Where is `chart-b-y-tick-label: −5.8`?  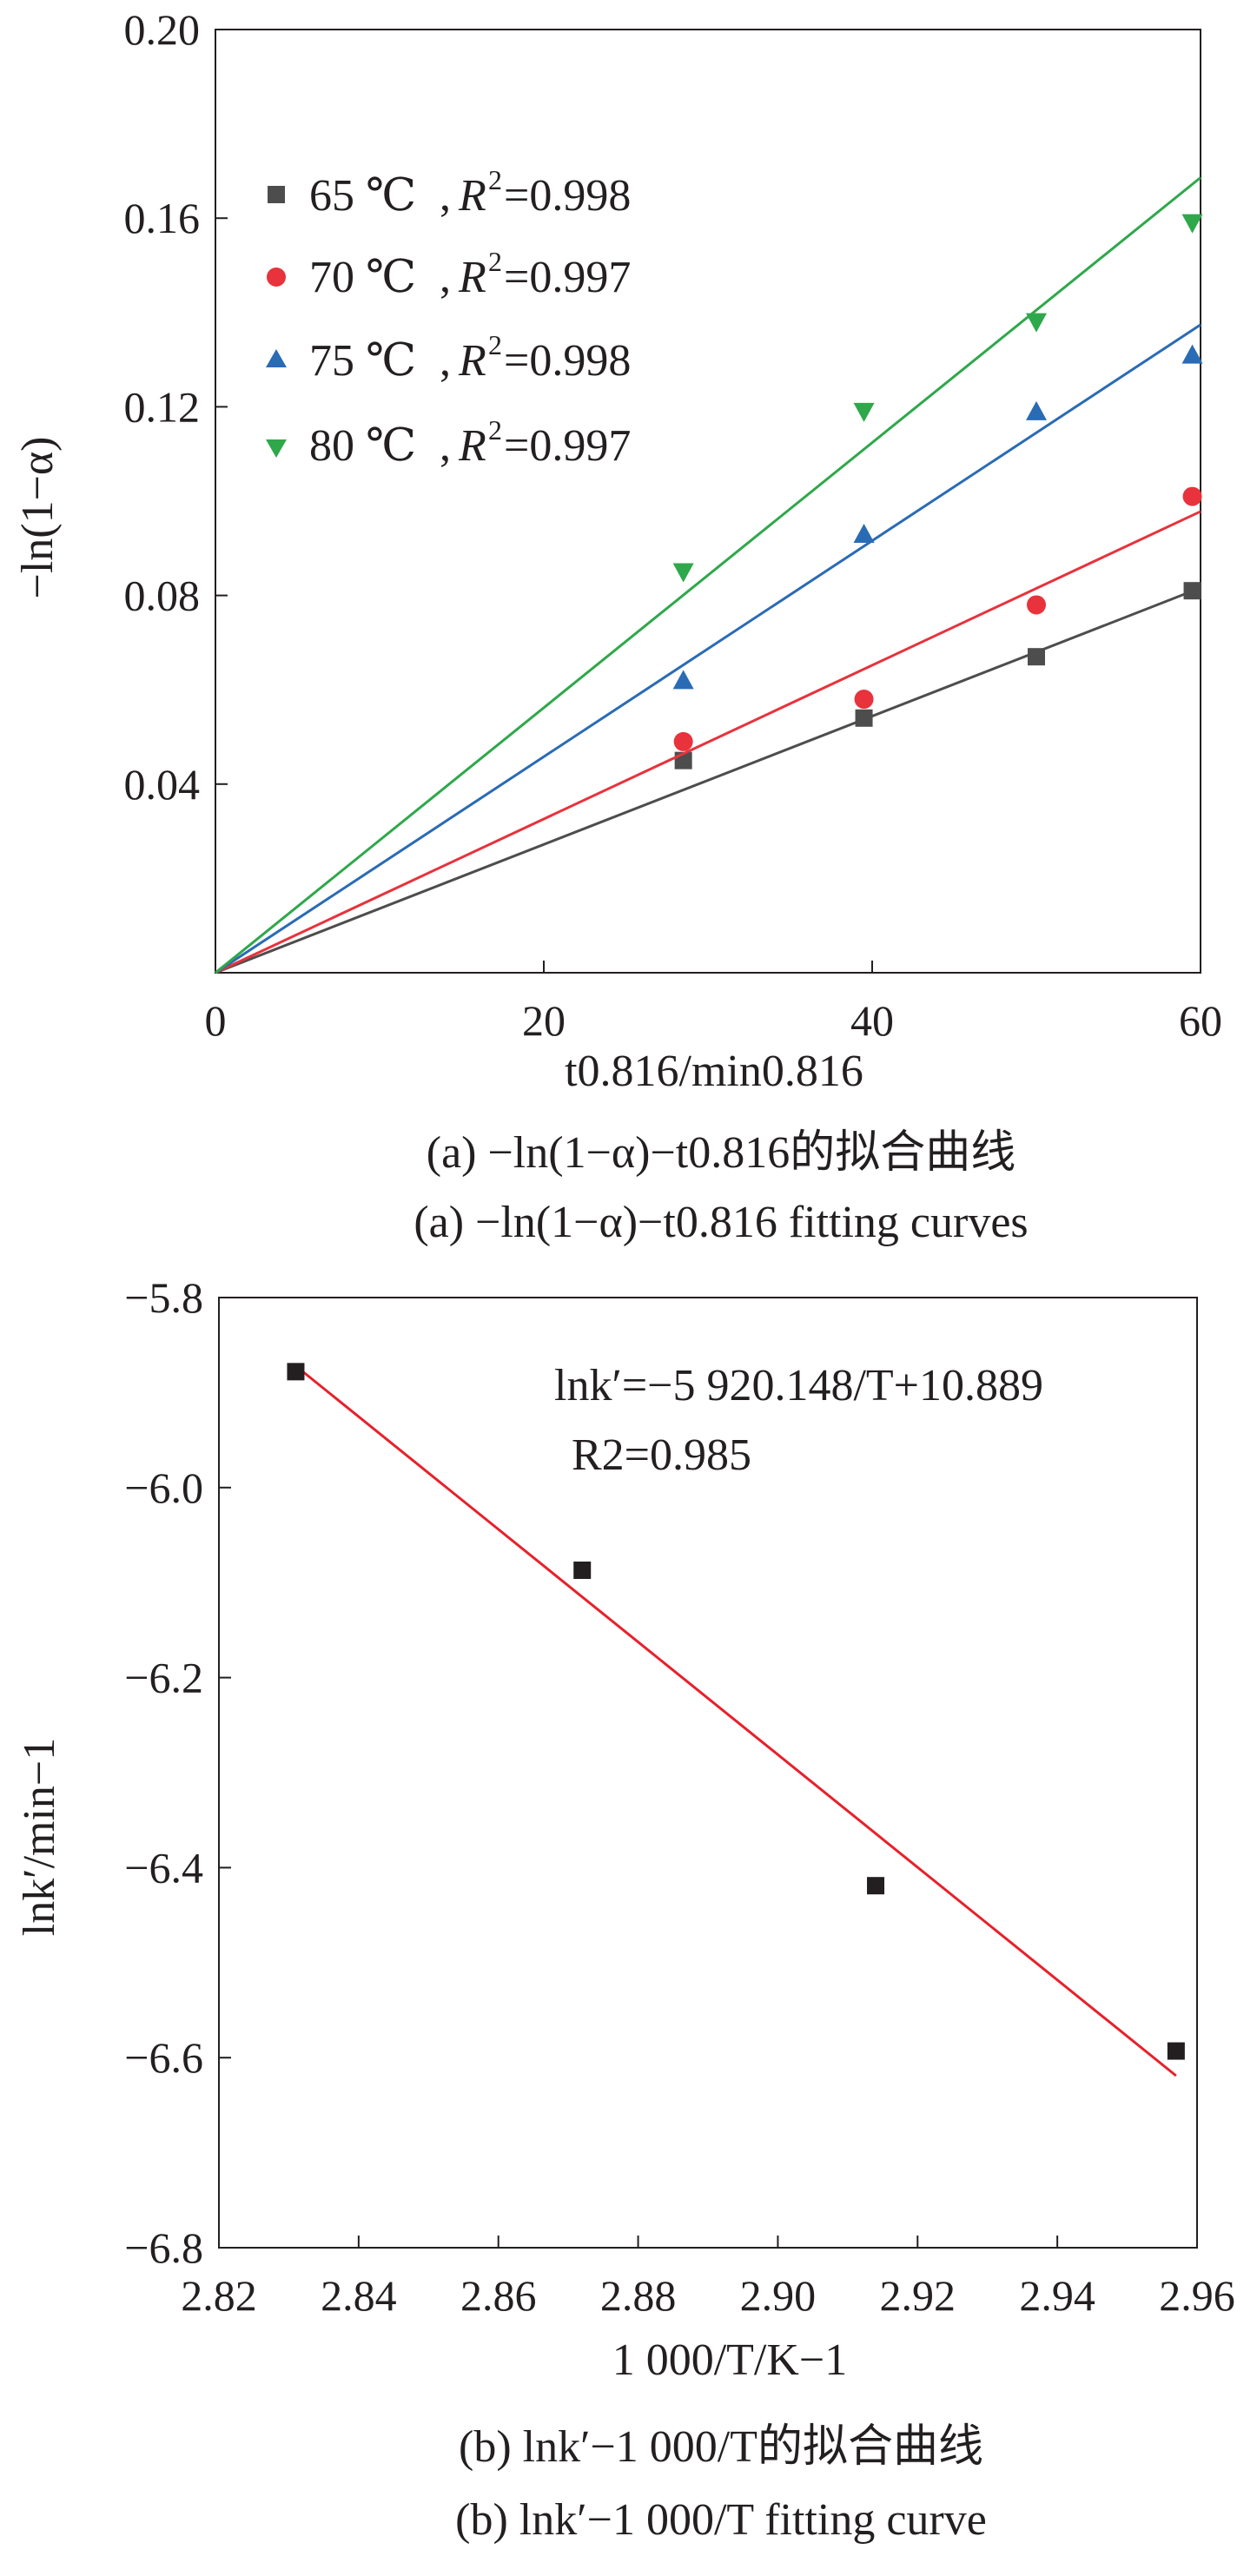
chart-b-y-tick-label: −5.8 is located at coordinates (163, 1298).